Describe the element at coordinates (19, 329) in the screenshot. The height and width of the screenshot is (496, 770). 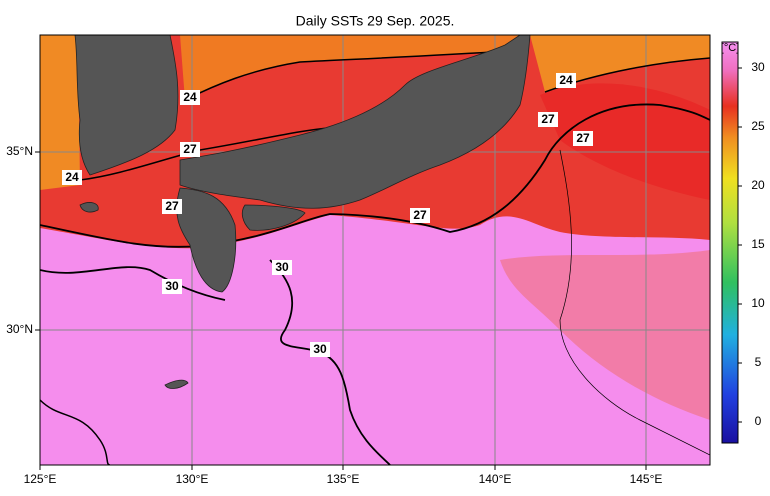
I see `lat-label: 30°N` at that location.